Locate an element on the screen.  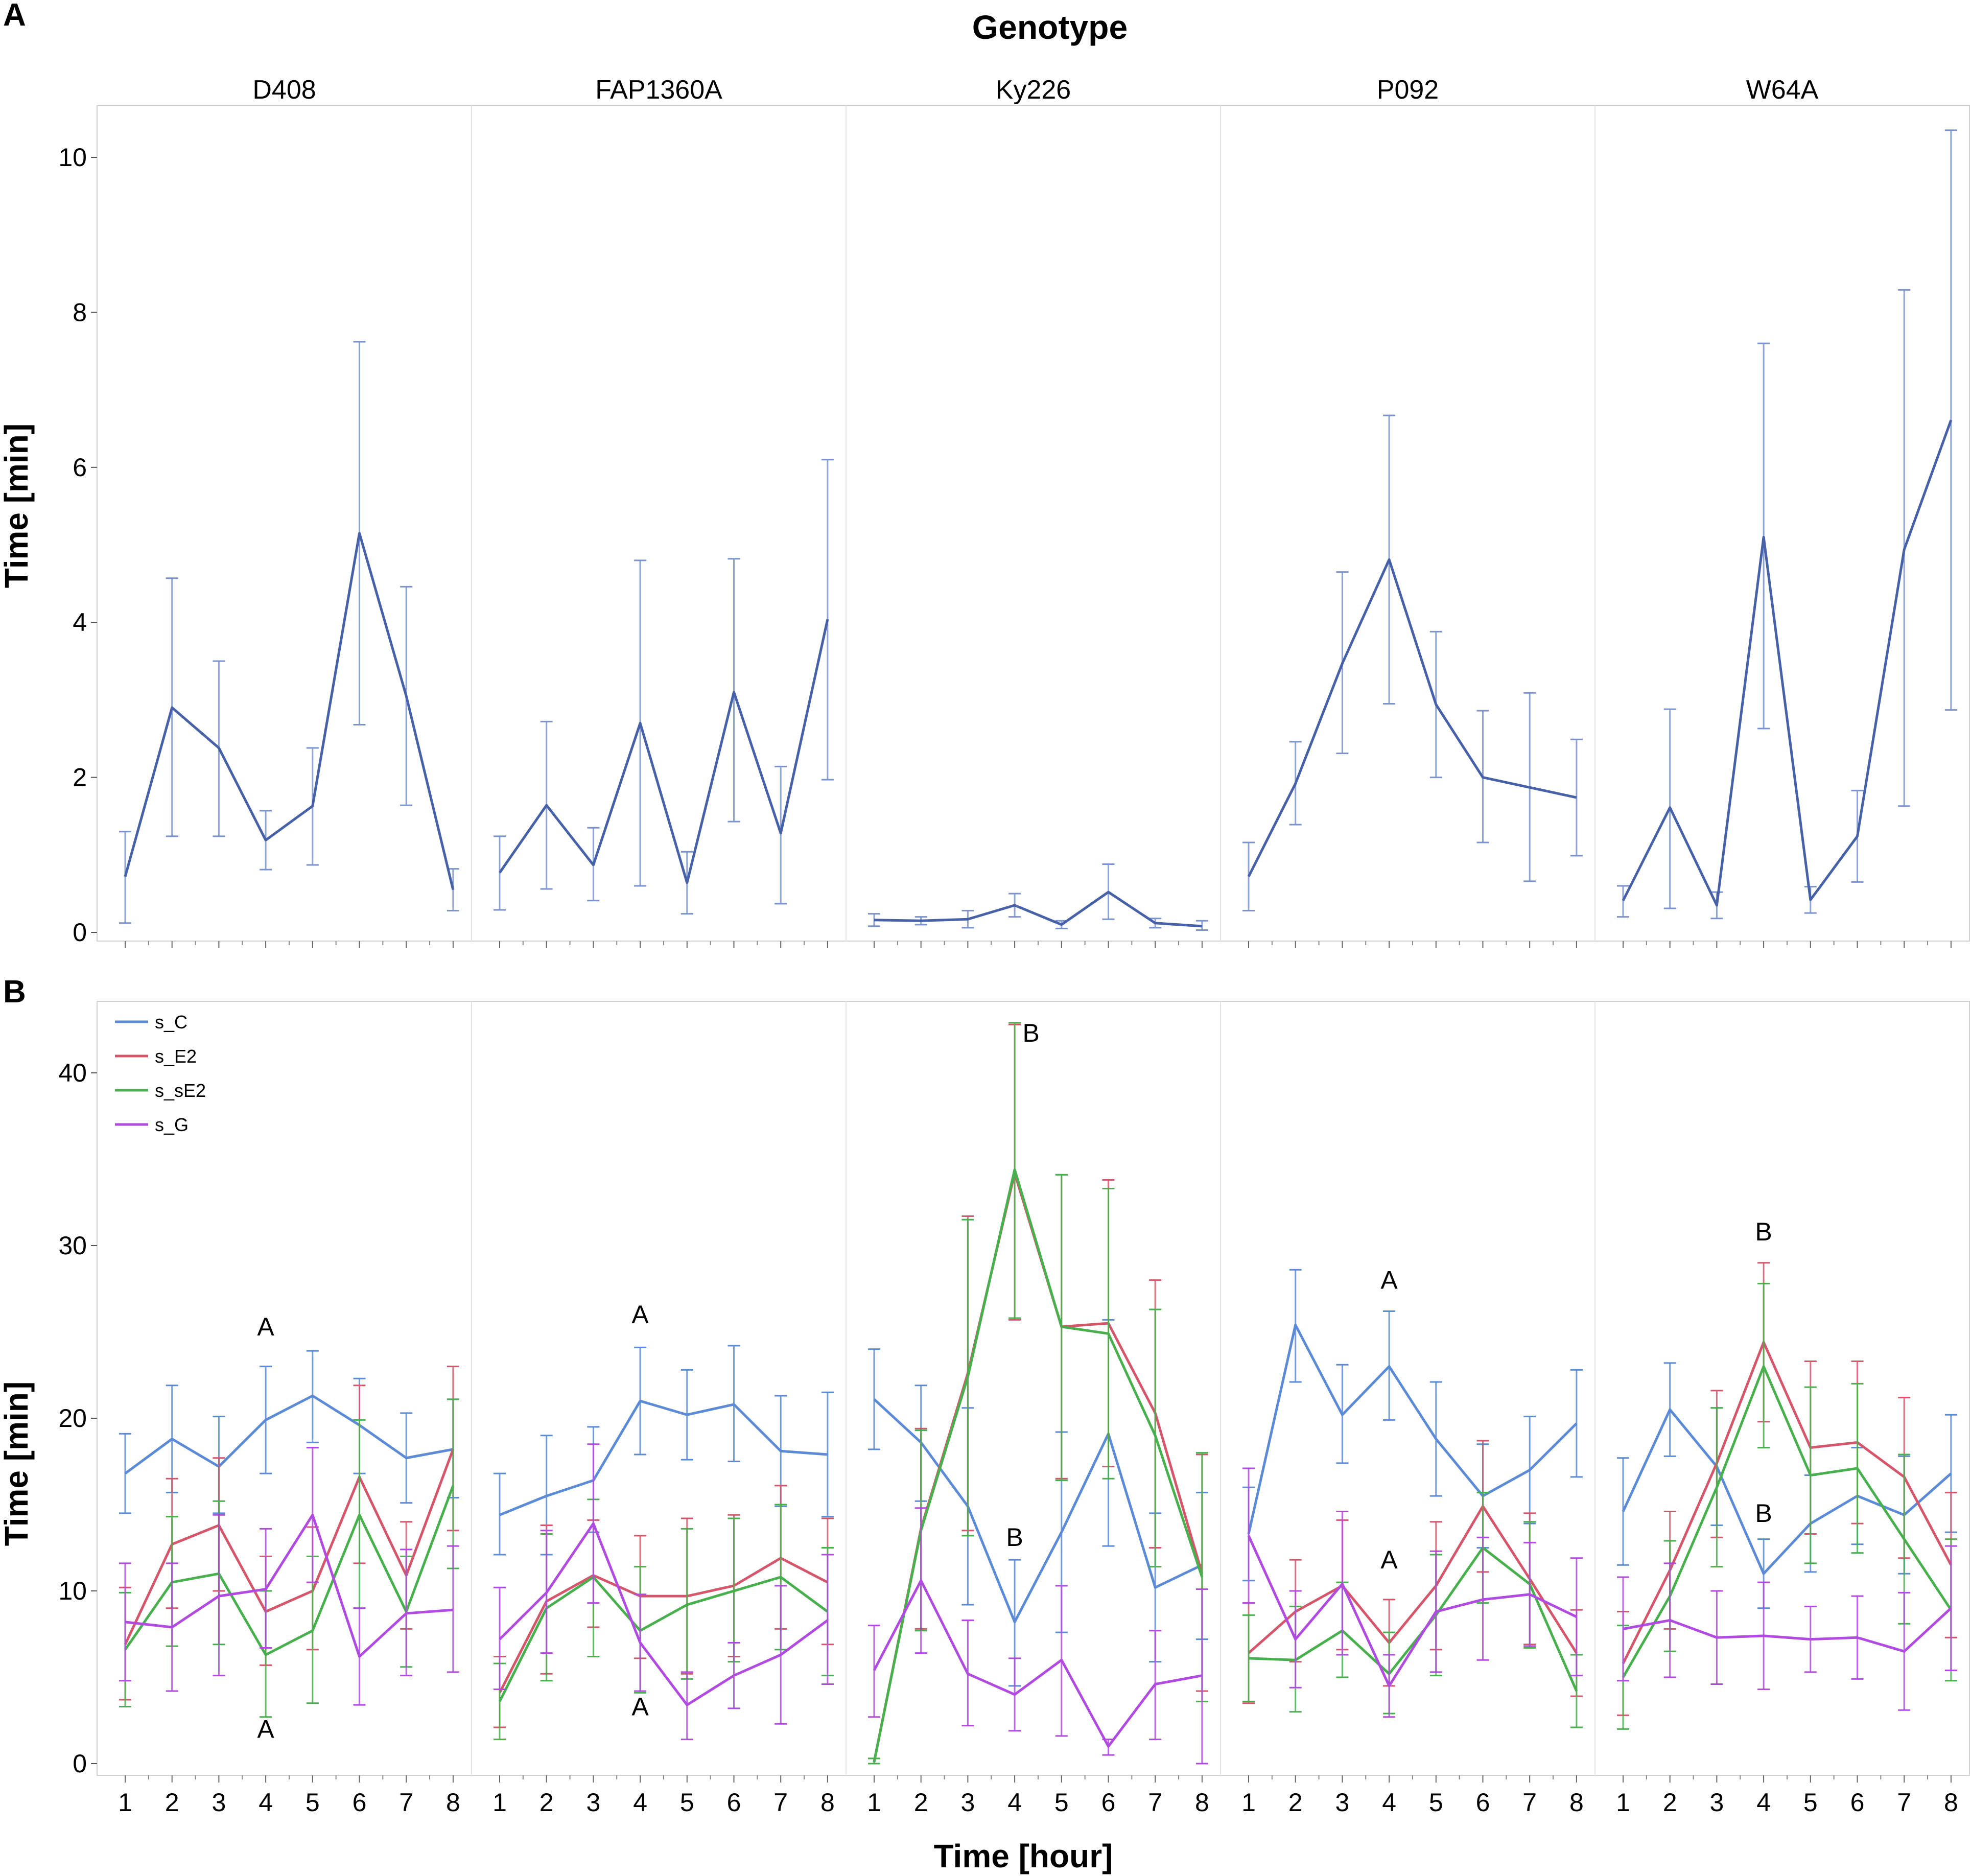
legend-label-s-se2: s_sE2 is located at coordinates (180, 1090).